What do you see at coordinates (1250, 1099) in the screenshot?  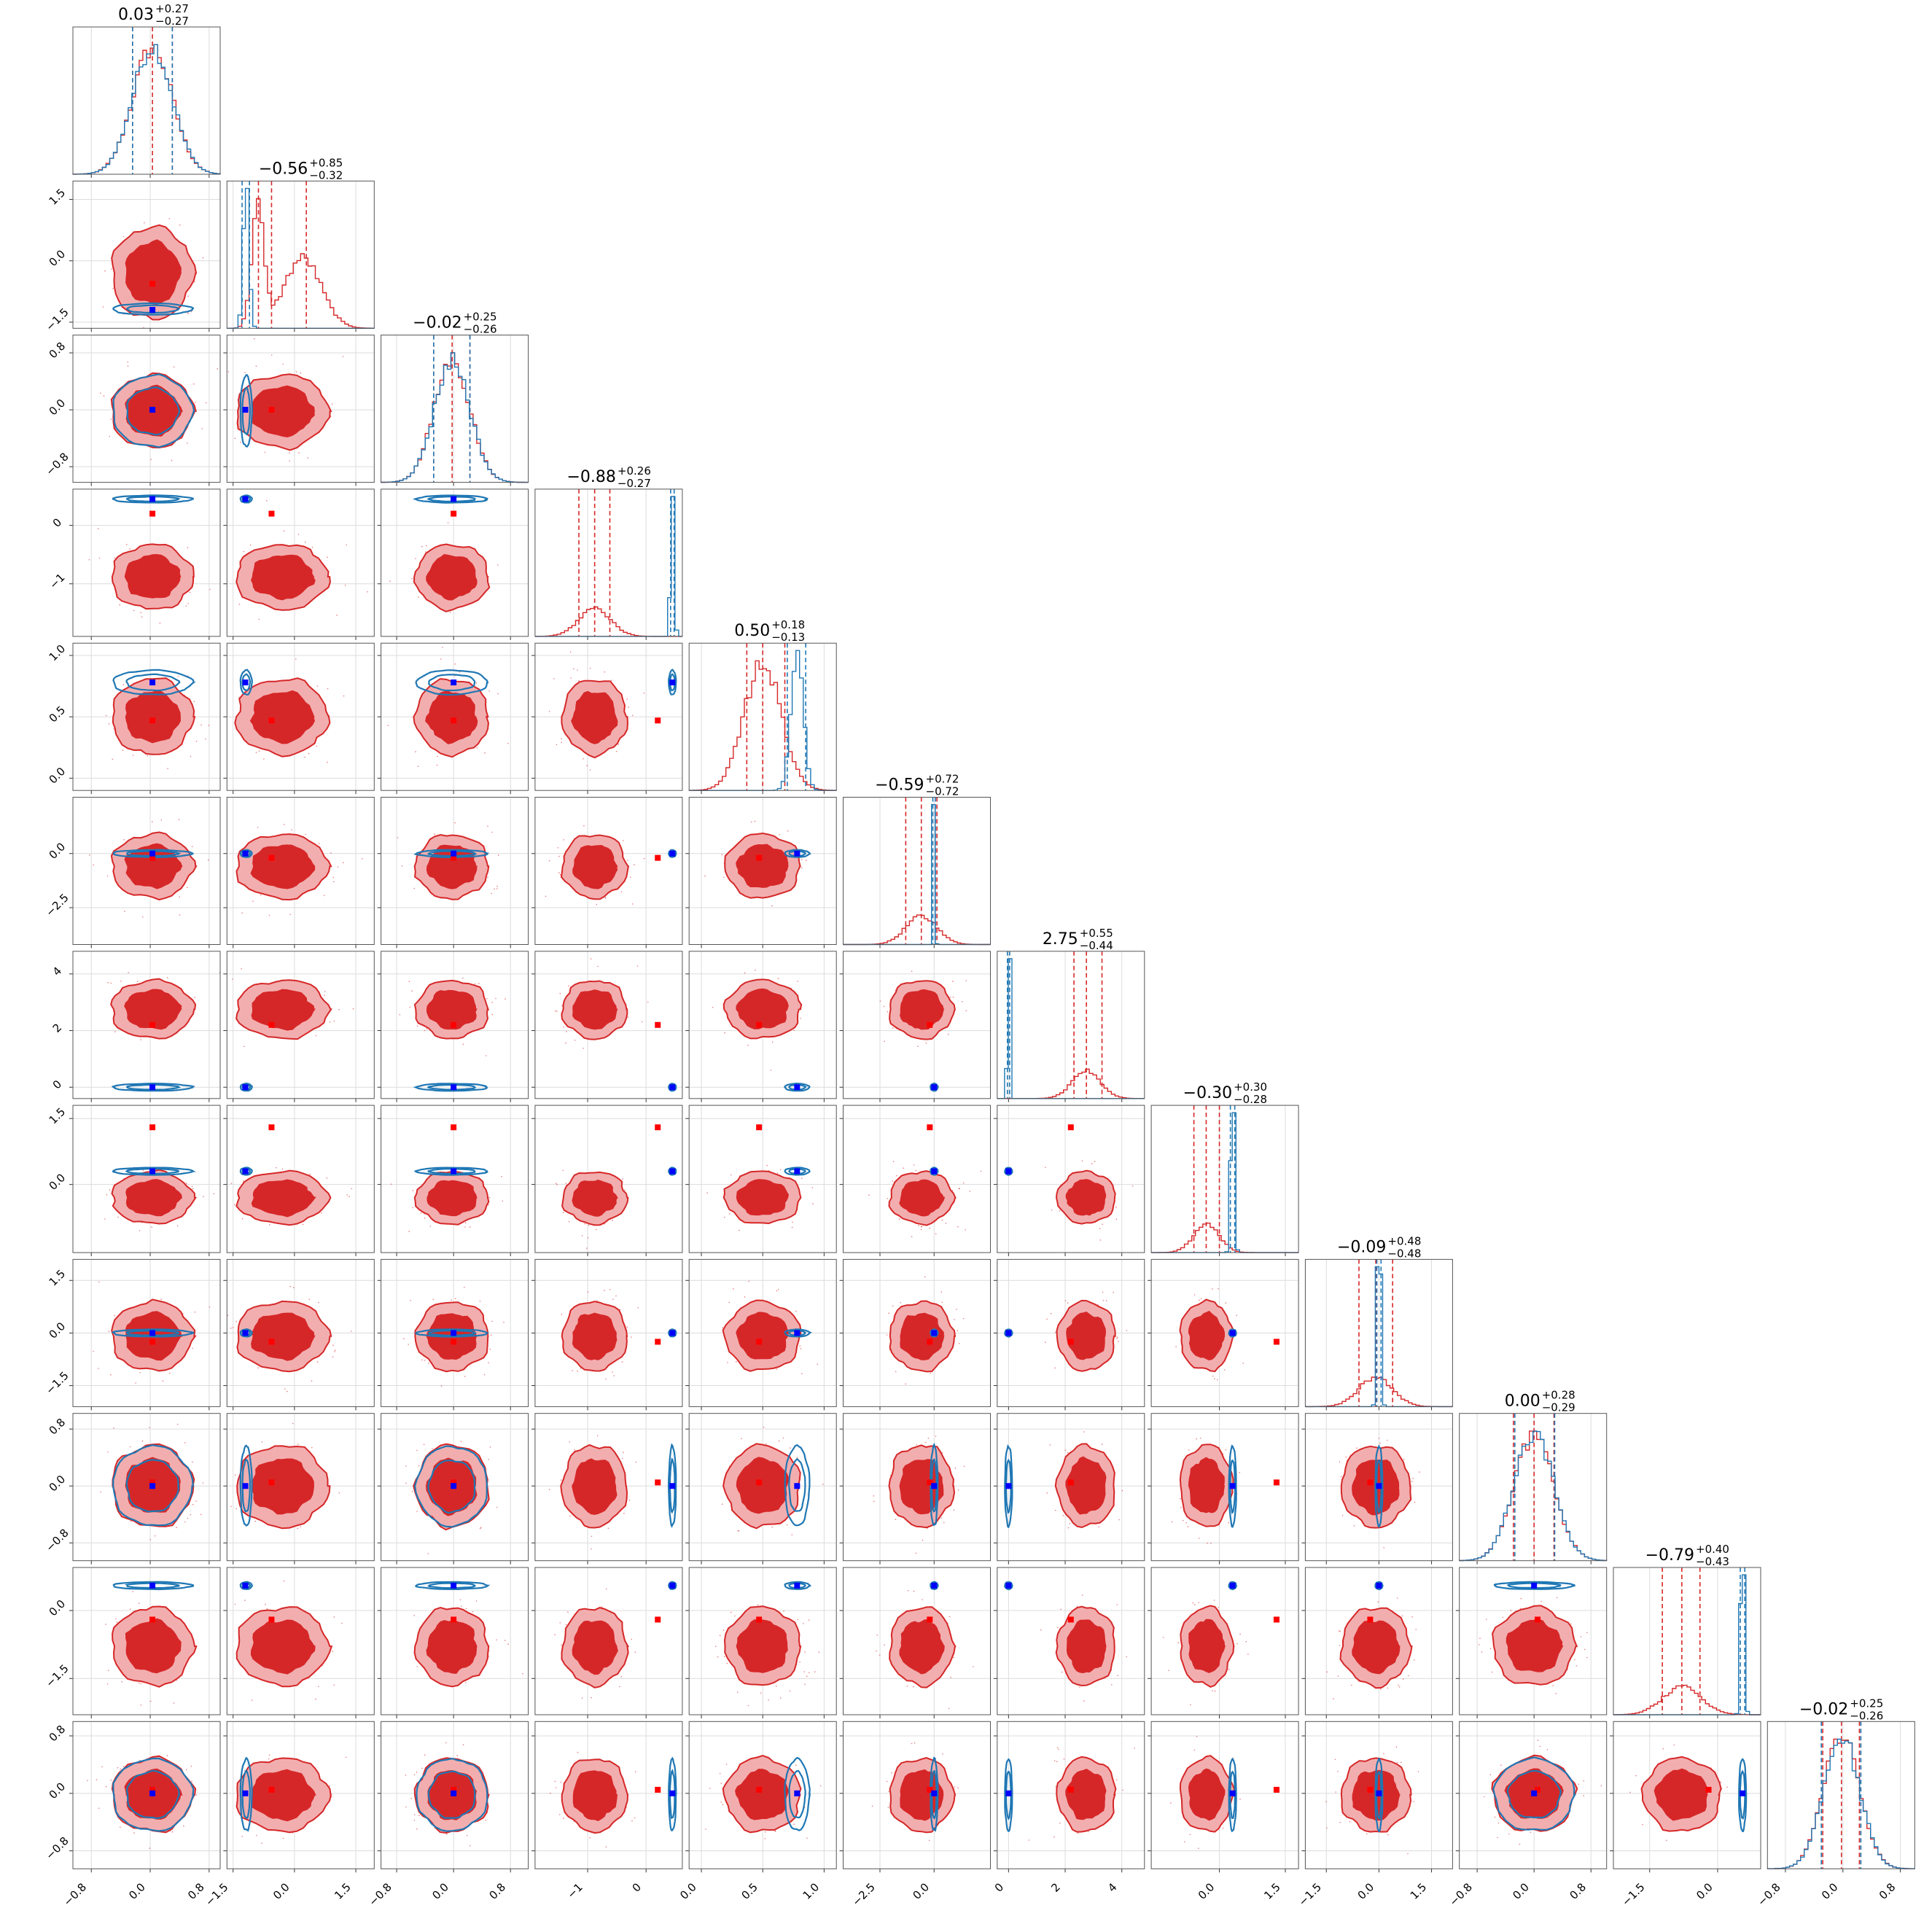 I see `title-minus: −0.28` at bounding box center [1250, 1099].